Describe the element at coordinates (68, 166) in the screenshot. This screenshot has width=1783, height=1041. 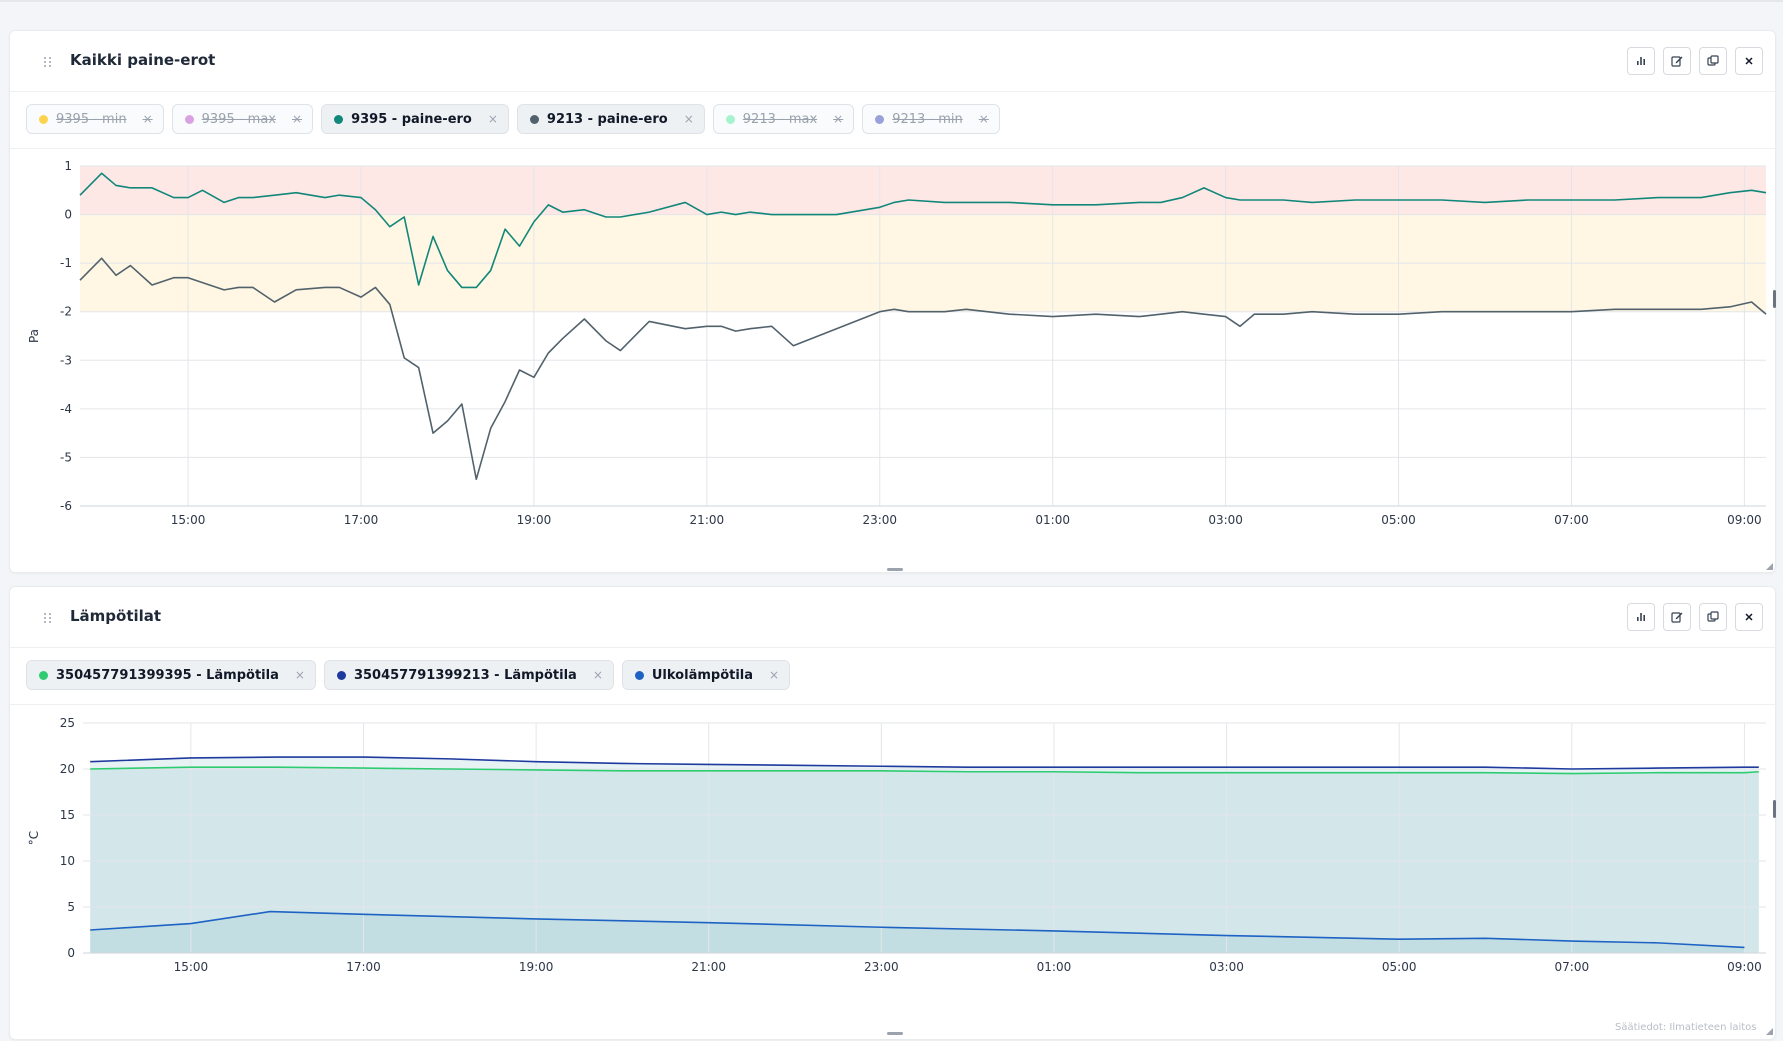
I see `y-tick-label: 1` at that location.